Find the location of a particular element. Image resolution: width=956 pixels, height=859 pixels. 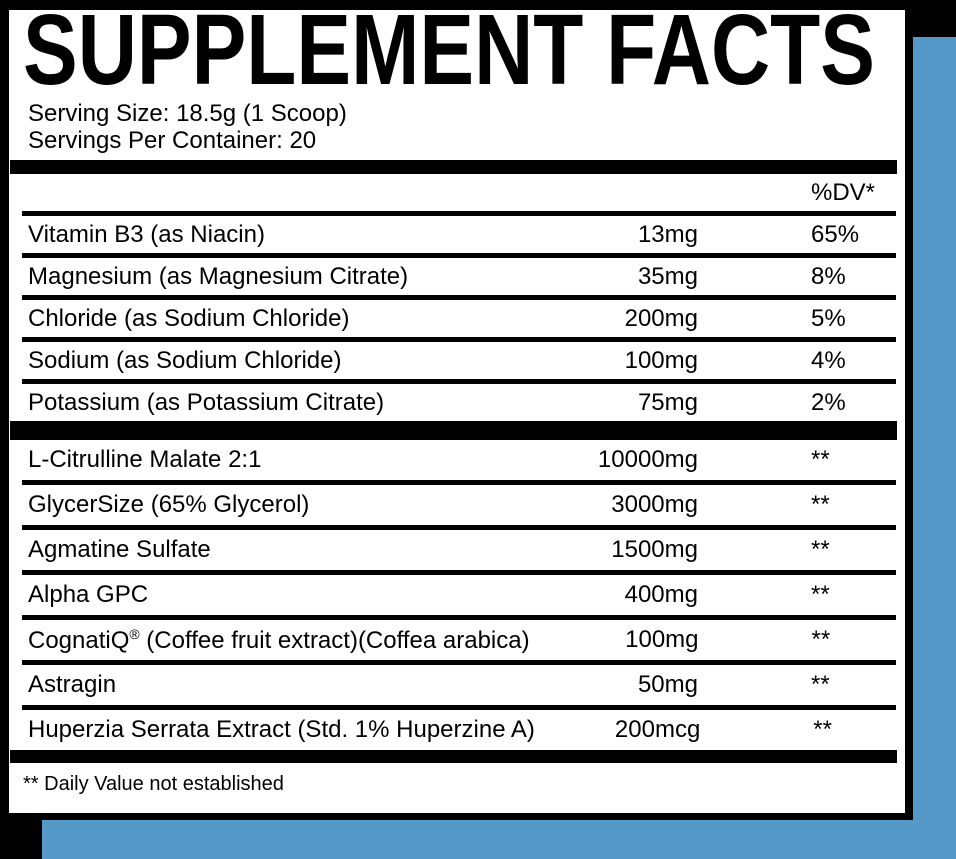

ingredient-amount: 10000mg is located at coordinates (647, 459).